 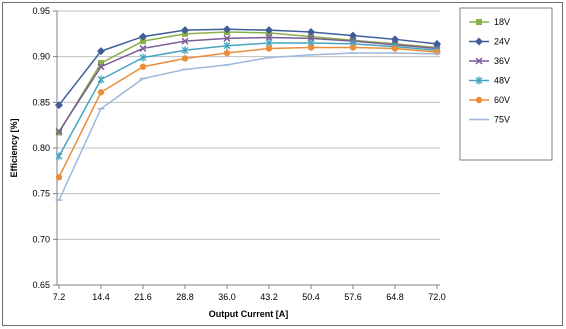 I want to click on x-tick-label: 21.6, so click(x=143, y=297).